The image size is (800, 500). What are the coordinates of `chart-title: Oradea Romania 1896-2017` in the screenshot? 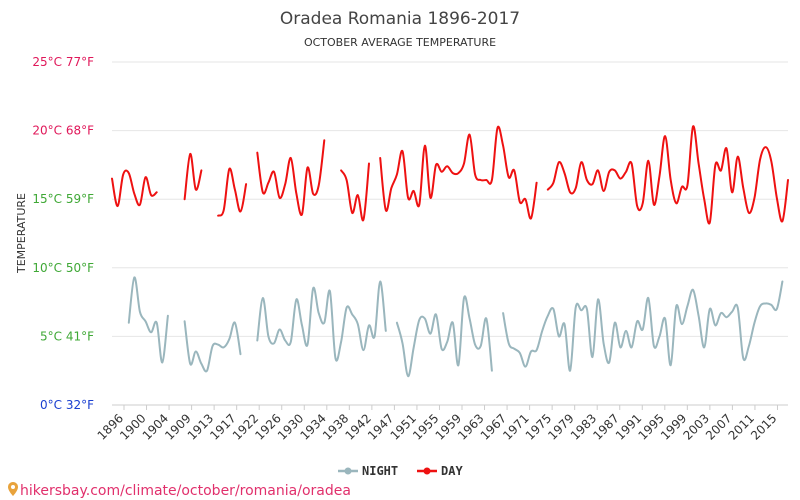 It's located at (400, 19).